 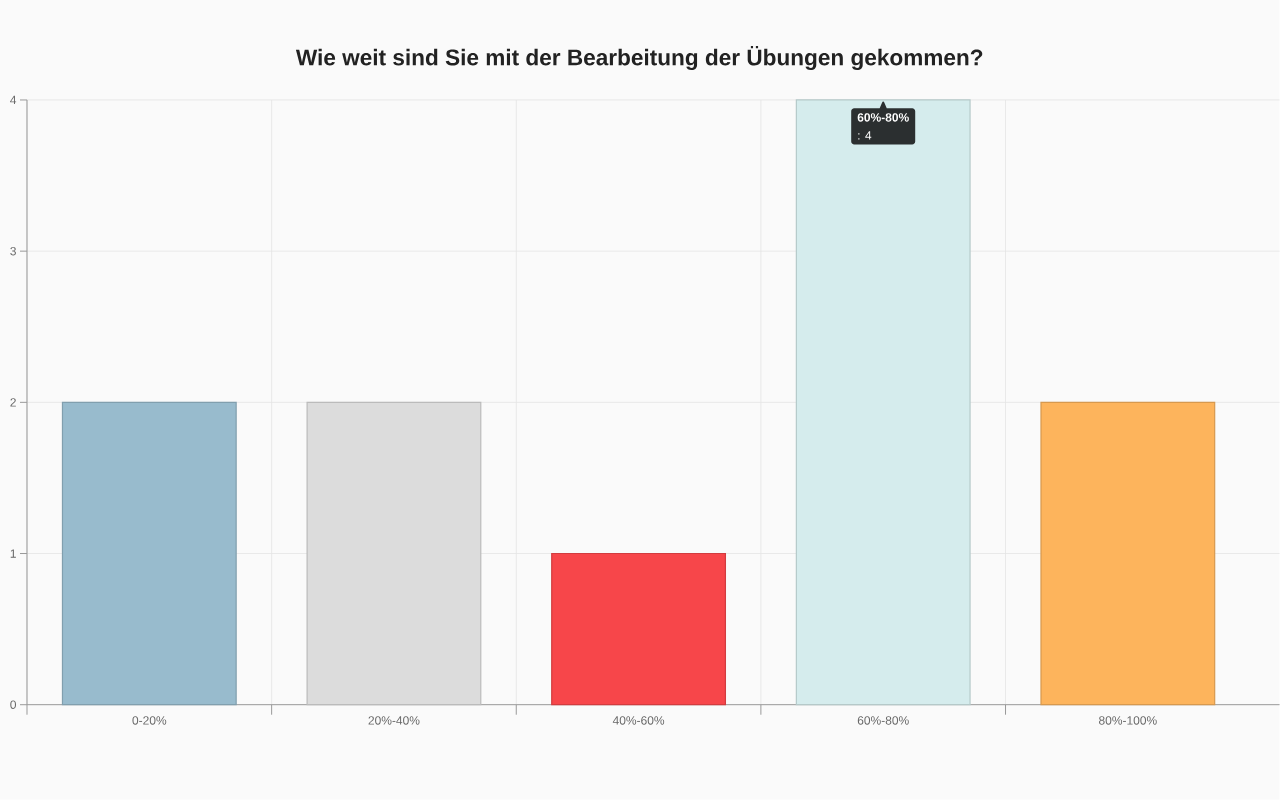 I want to click on y-tick-label: 4, so click(x=13, y=100).